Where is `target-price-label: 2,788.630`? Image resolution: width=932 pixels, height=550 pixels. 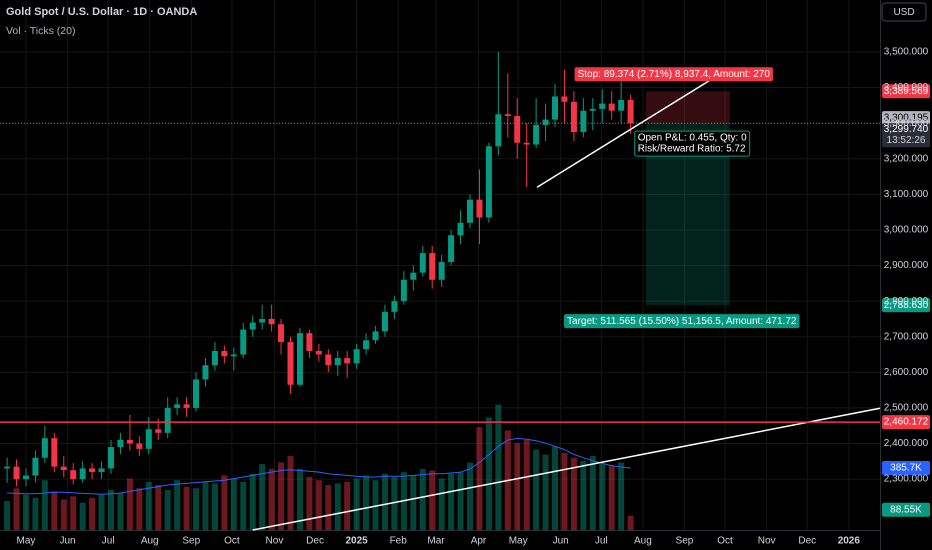
target-price-label: 2,788.630 is located at coordinates (906, 305).